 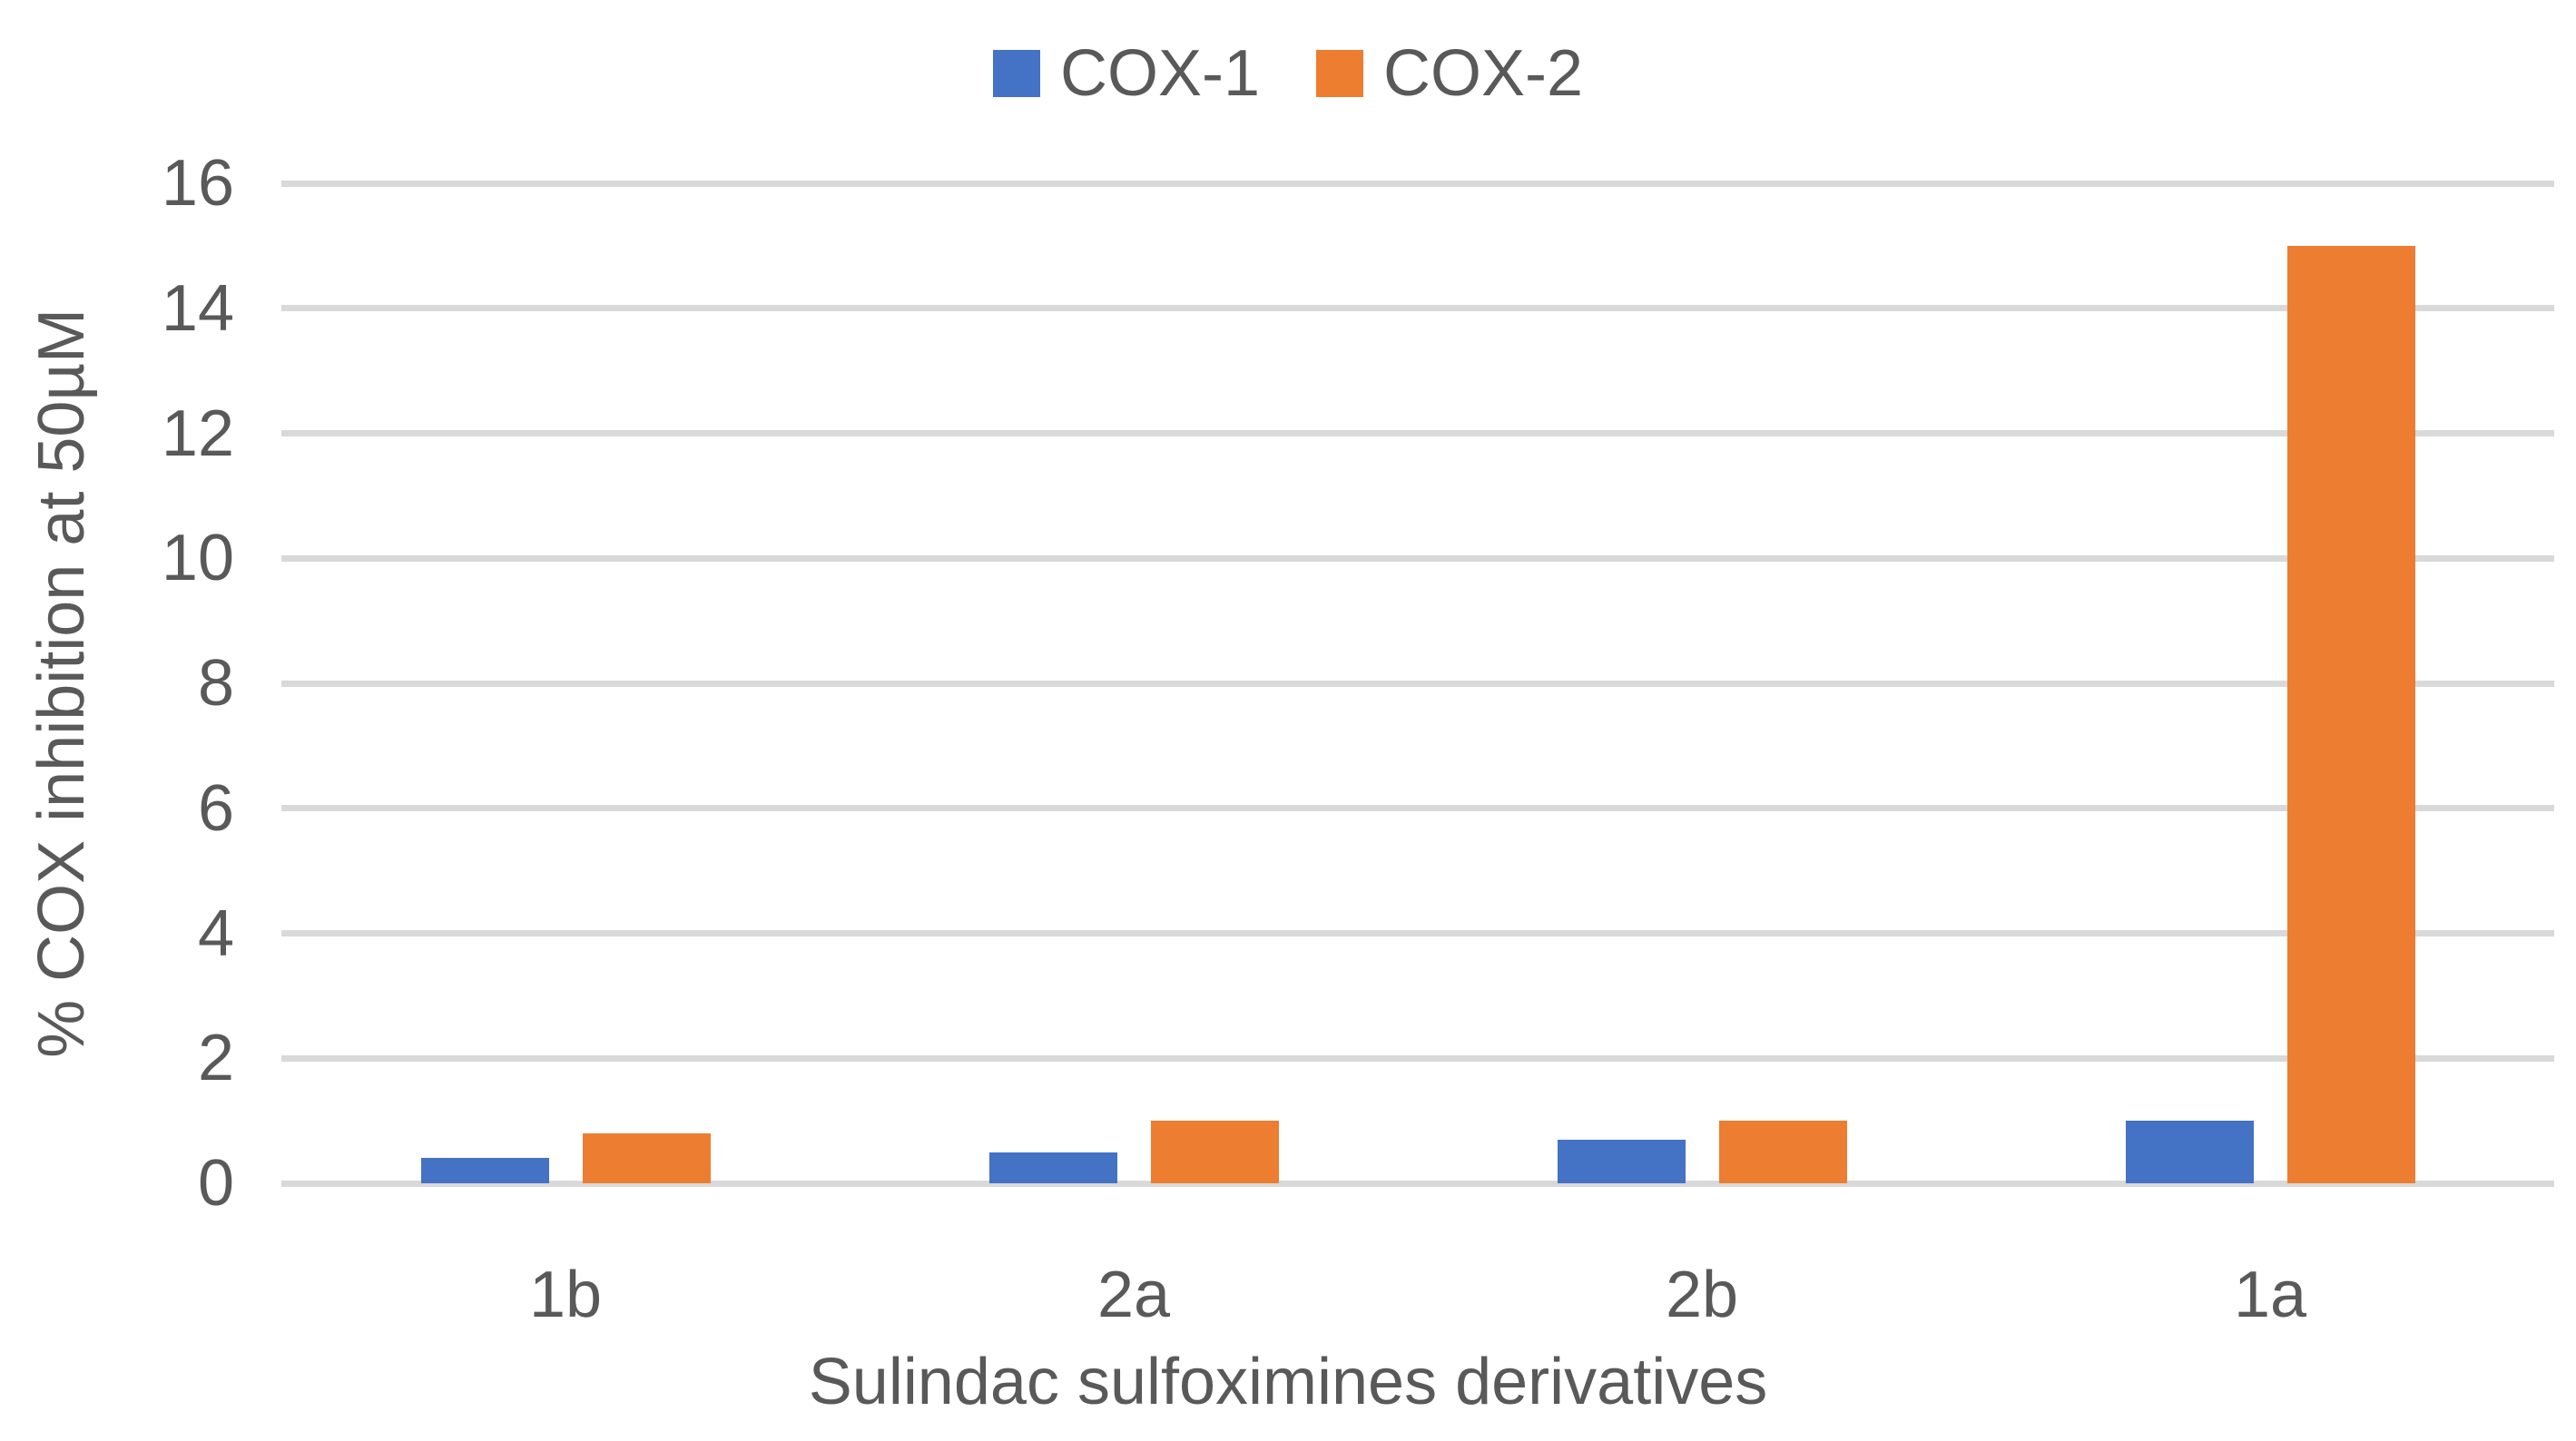 What do you see at coordinates (197, 434) in the screenshot?
I see `y-tick-label-12: 12` at bounding box center [197, 434].